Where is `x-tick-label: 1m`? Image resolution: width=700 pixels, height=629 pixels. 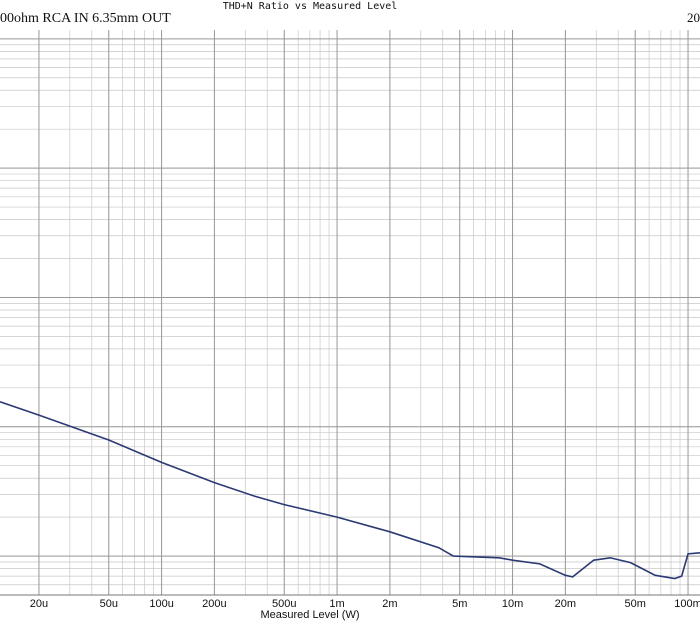 x-tick-label: 1m is located at coordinates (336, 604).